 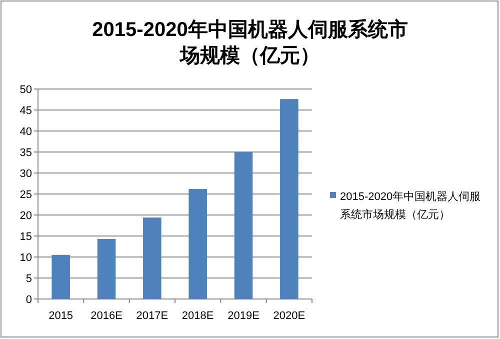 I want to click on x-tick-label: 2017E, so click(x=152, y=316).